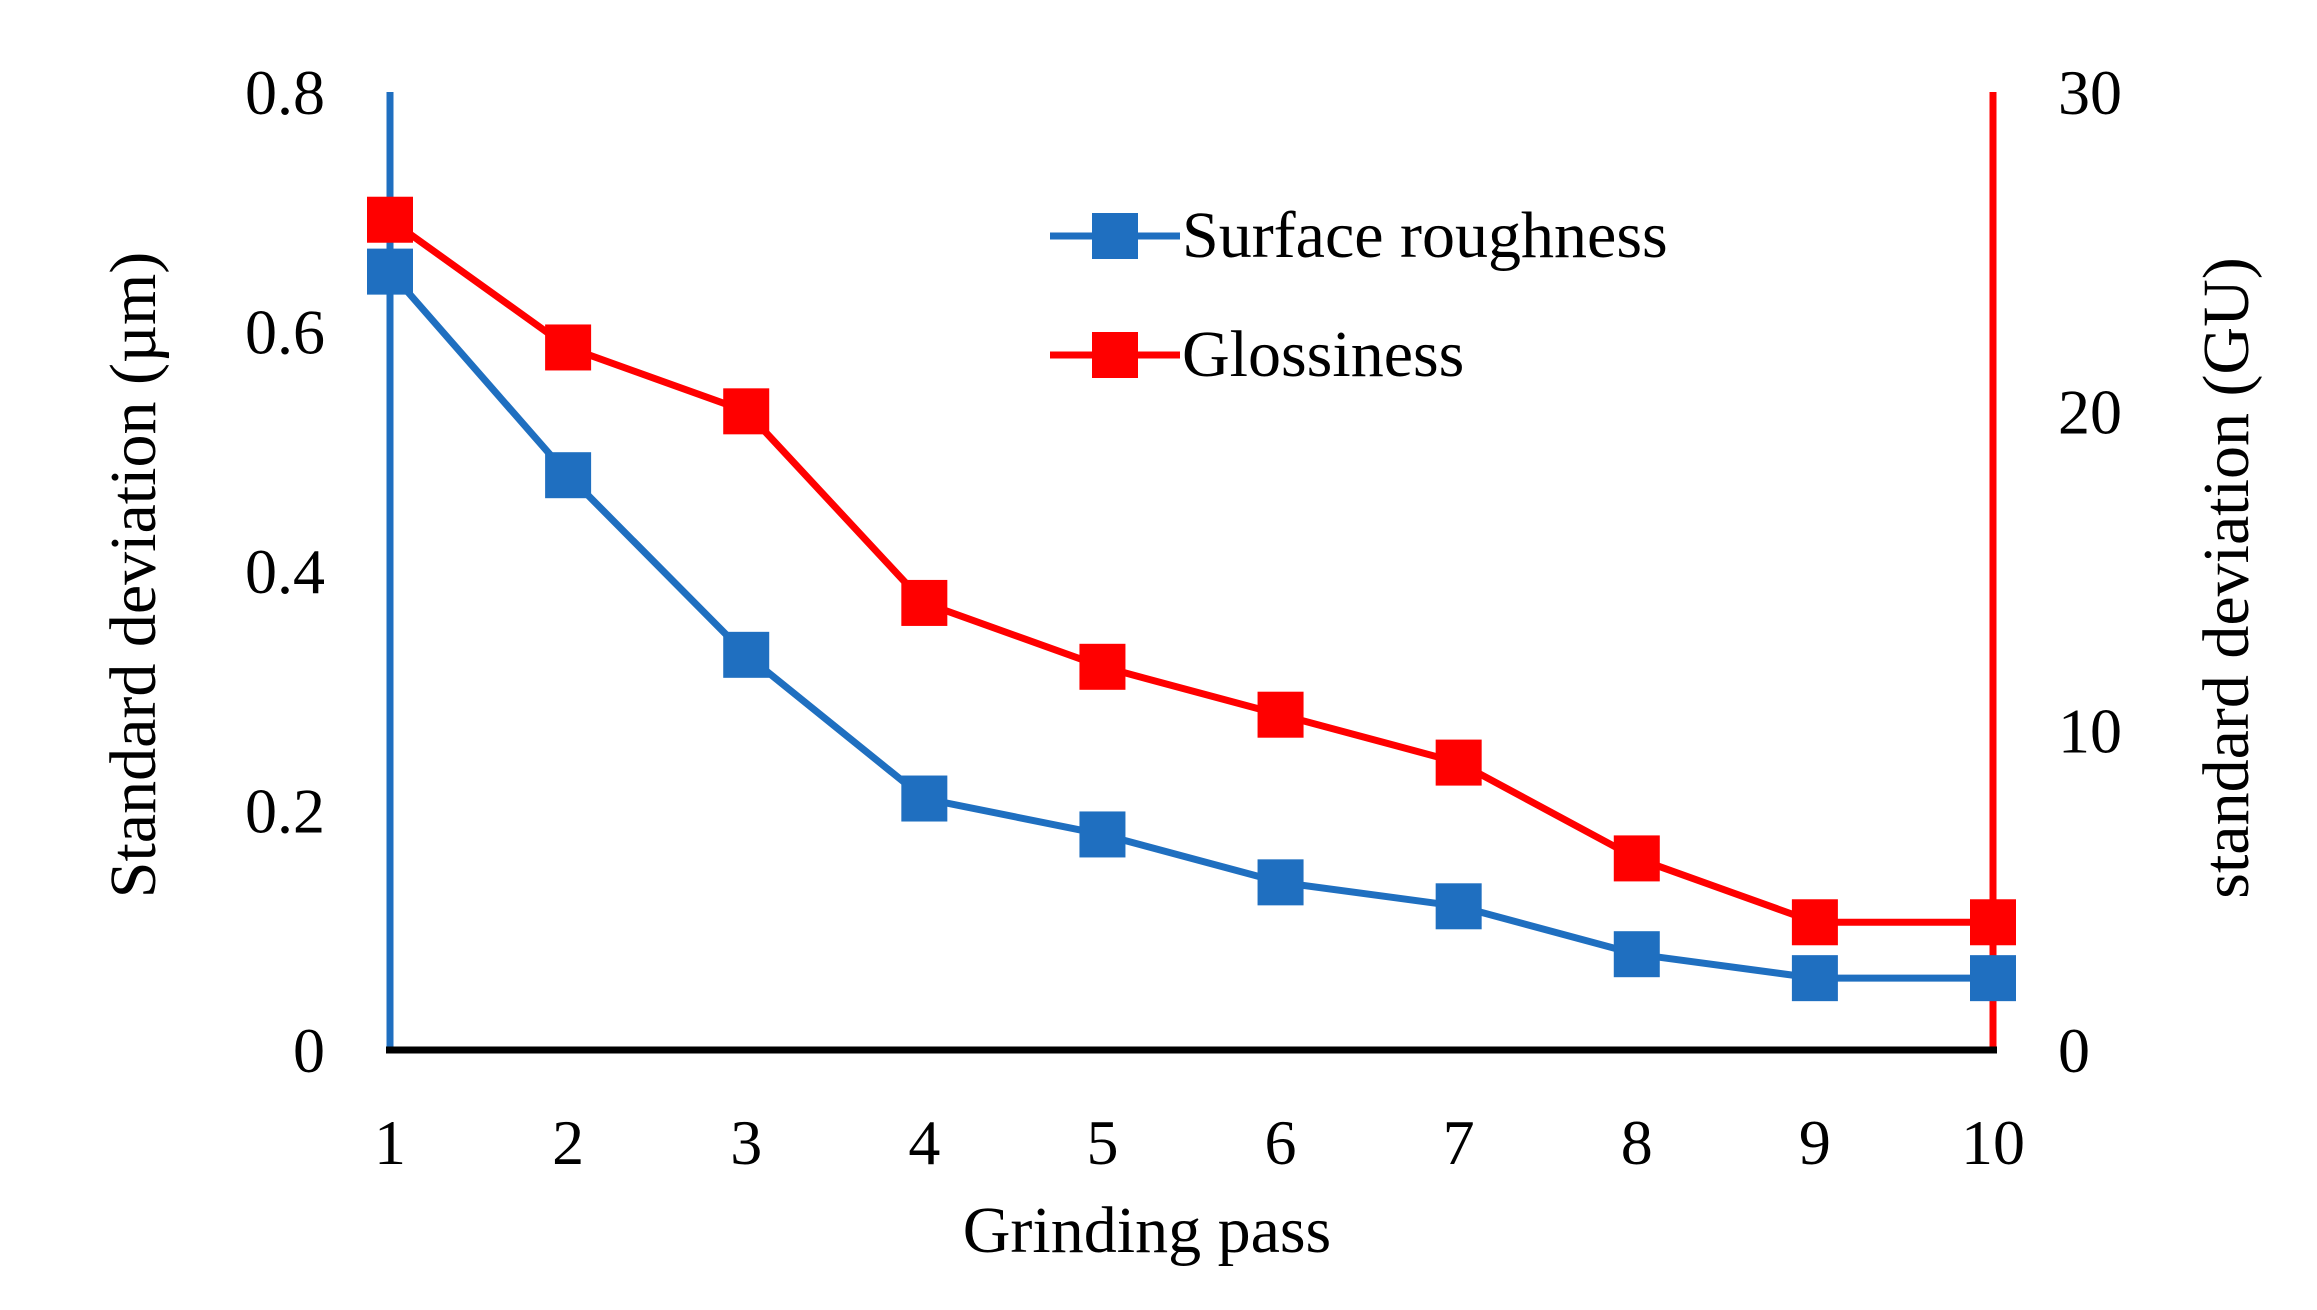 The image size is (2317, 1310). Describe the element at coordinates (1115, 236) in the screenshot. I see `legend-marker-surface-roughness` at that location.